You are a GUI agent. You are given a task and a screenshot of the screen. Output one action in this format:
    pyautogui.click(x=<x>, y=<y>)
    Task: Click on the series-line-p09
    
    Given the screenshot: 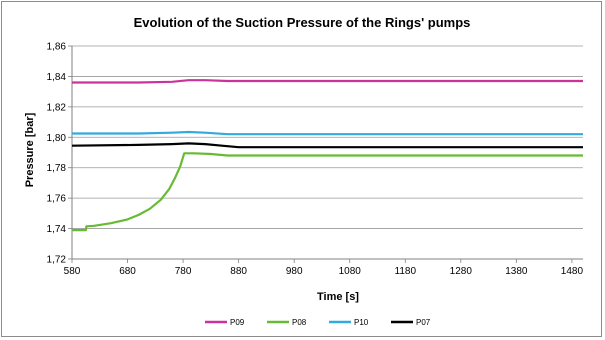 What is the action you would take?
    pyautogui.click(x=327, y=81)
    